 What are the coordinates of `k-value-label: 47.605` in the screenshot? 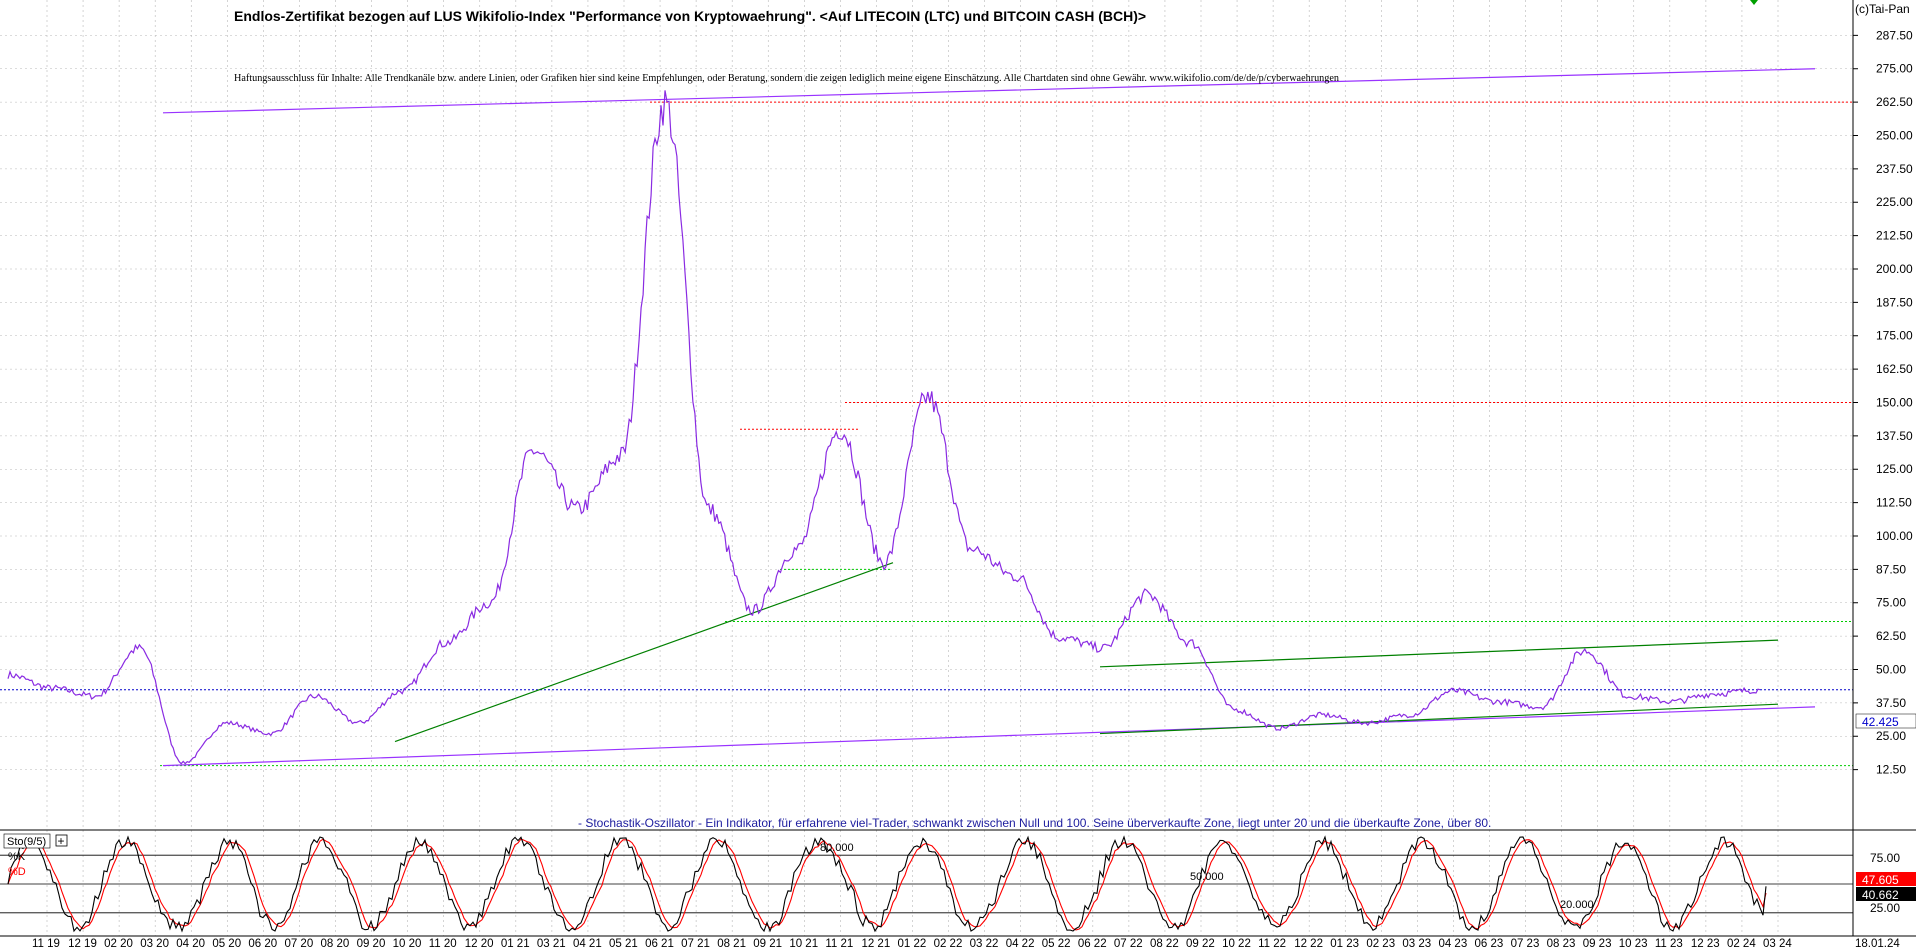 It's located at (1880, 880).